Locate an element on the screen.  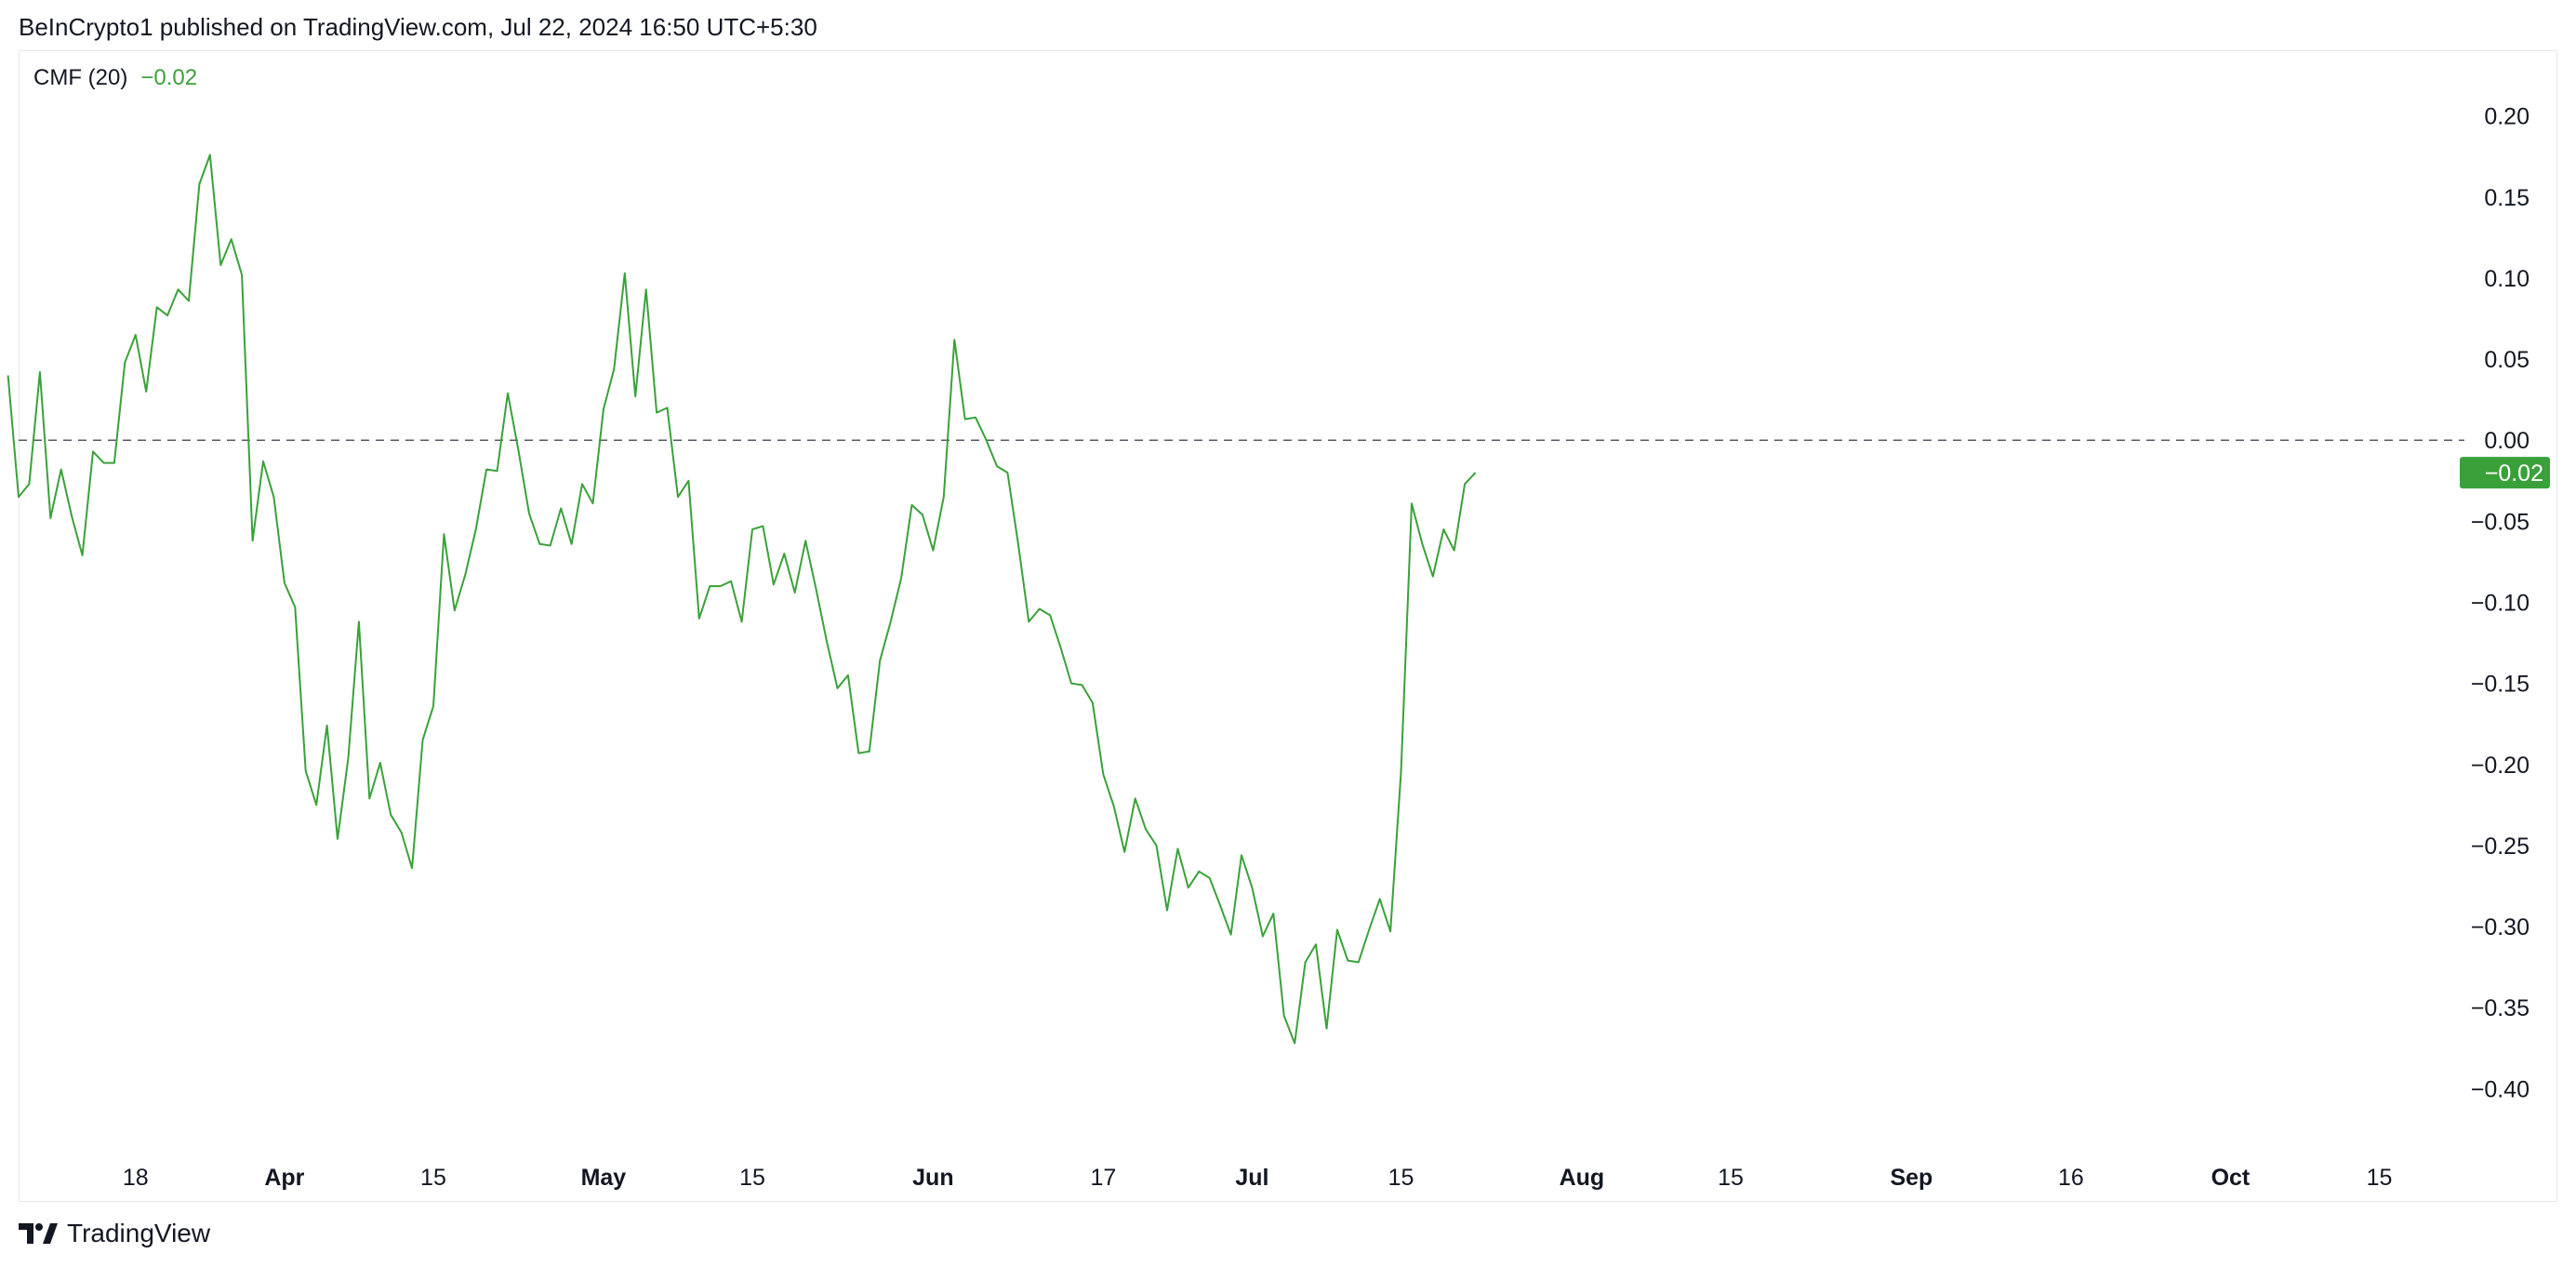
tradingview-brand: TradingView is located at coordinates (114, 1233).